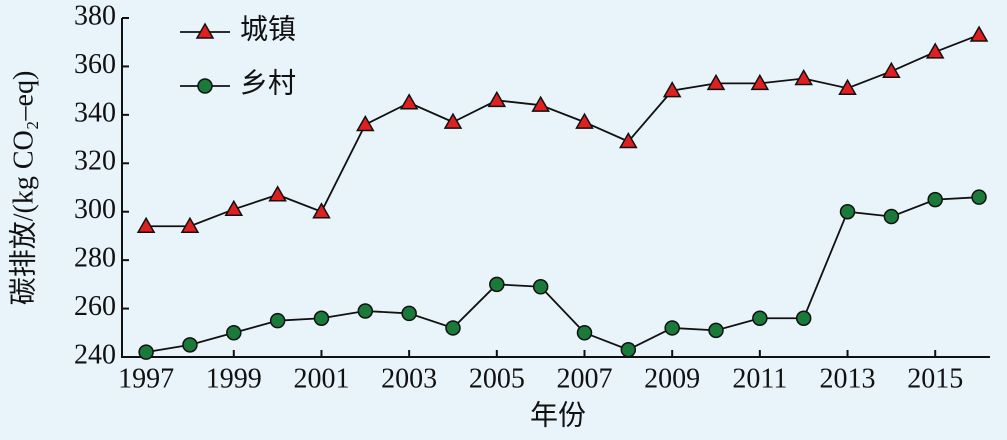  What do you see at coordinates (95, 209) in the screenshot?
I see `y-tick-label: 300` at bounding box center [95, 209].